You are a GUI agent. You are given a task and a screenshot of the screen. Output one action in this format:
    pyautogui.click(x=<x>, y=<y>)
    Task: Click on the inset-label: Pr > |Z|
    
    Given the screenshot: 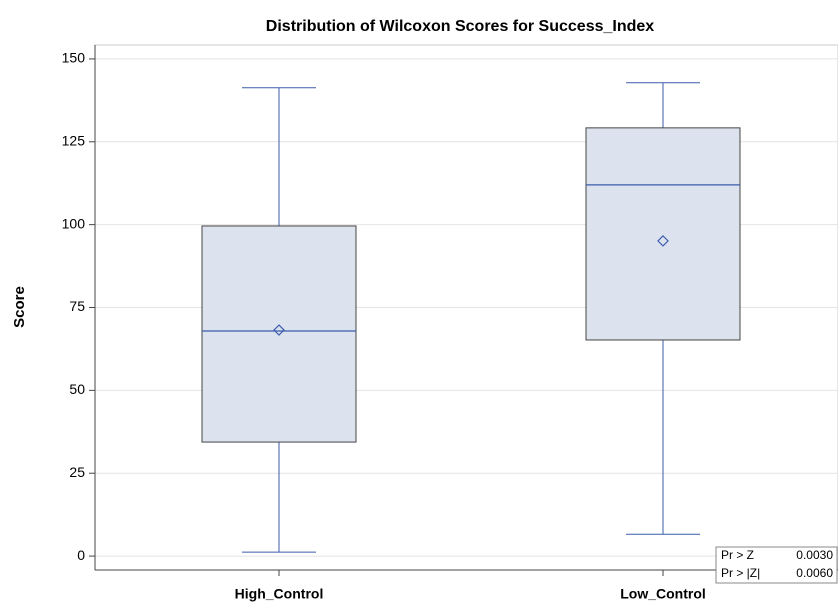 What is the action you would take?
    pyautogui.click(x=740, y=573)
    